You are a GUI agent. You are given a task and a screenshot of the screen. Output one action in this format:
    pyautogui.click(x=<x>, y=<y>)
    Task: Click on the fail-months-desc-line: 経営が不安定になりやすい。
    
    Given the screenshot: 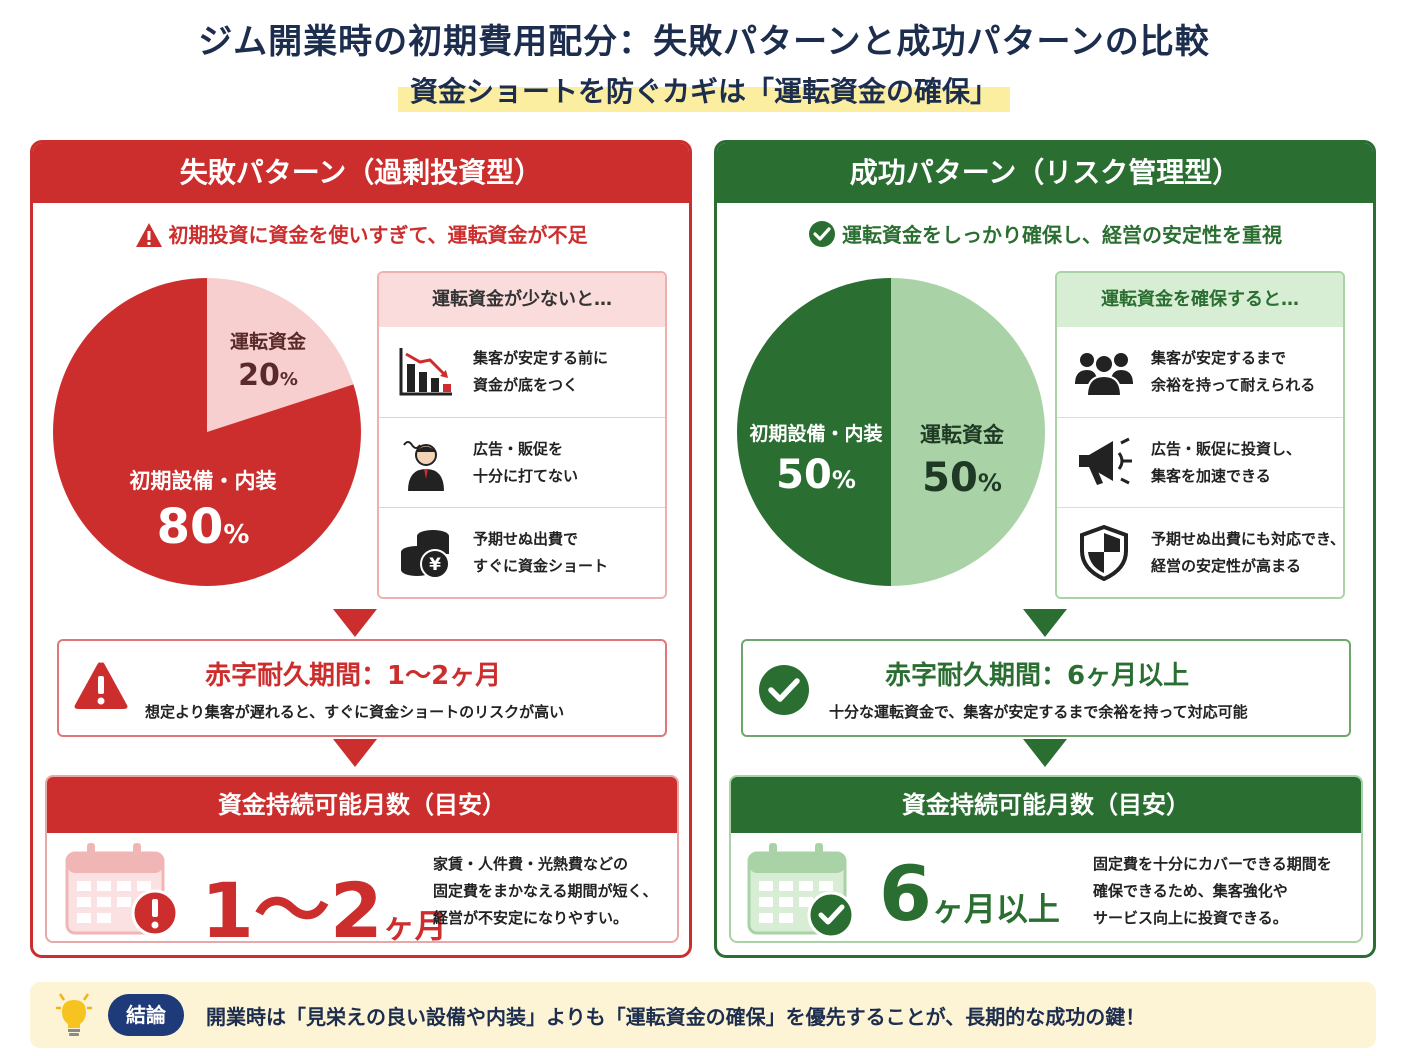 What is the action you would take?
    pyautogui.click(x=531, y=918)
    